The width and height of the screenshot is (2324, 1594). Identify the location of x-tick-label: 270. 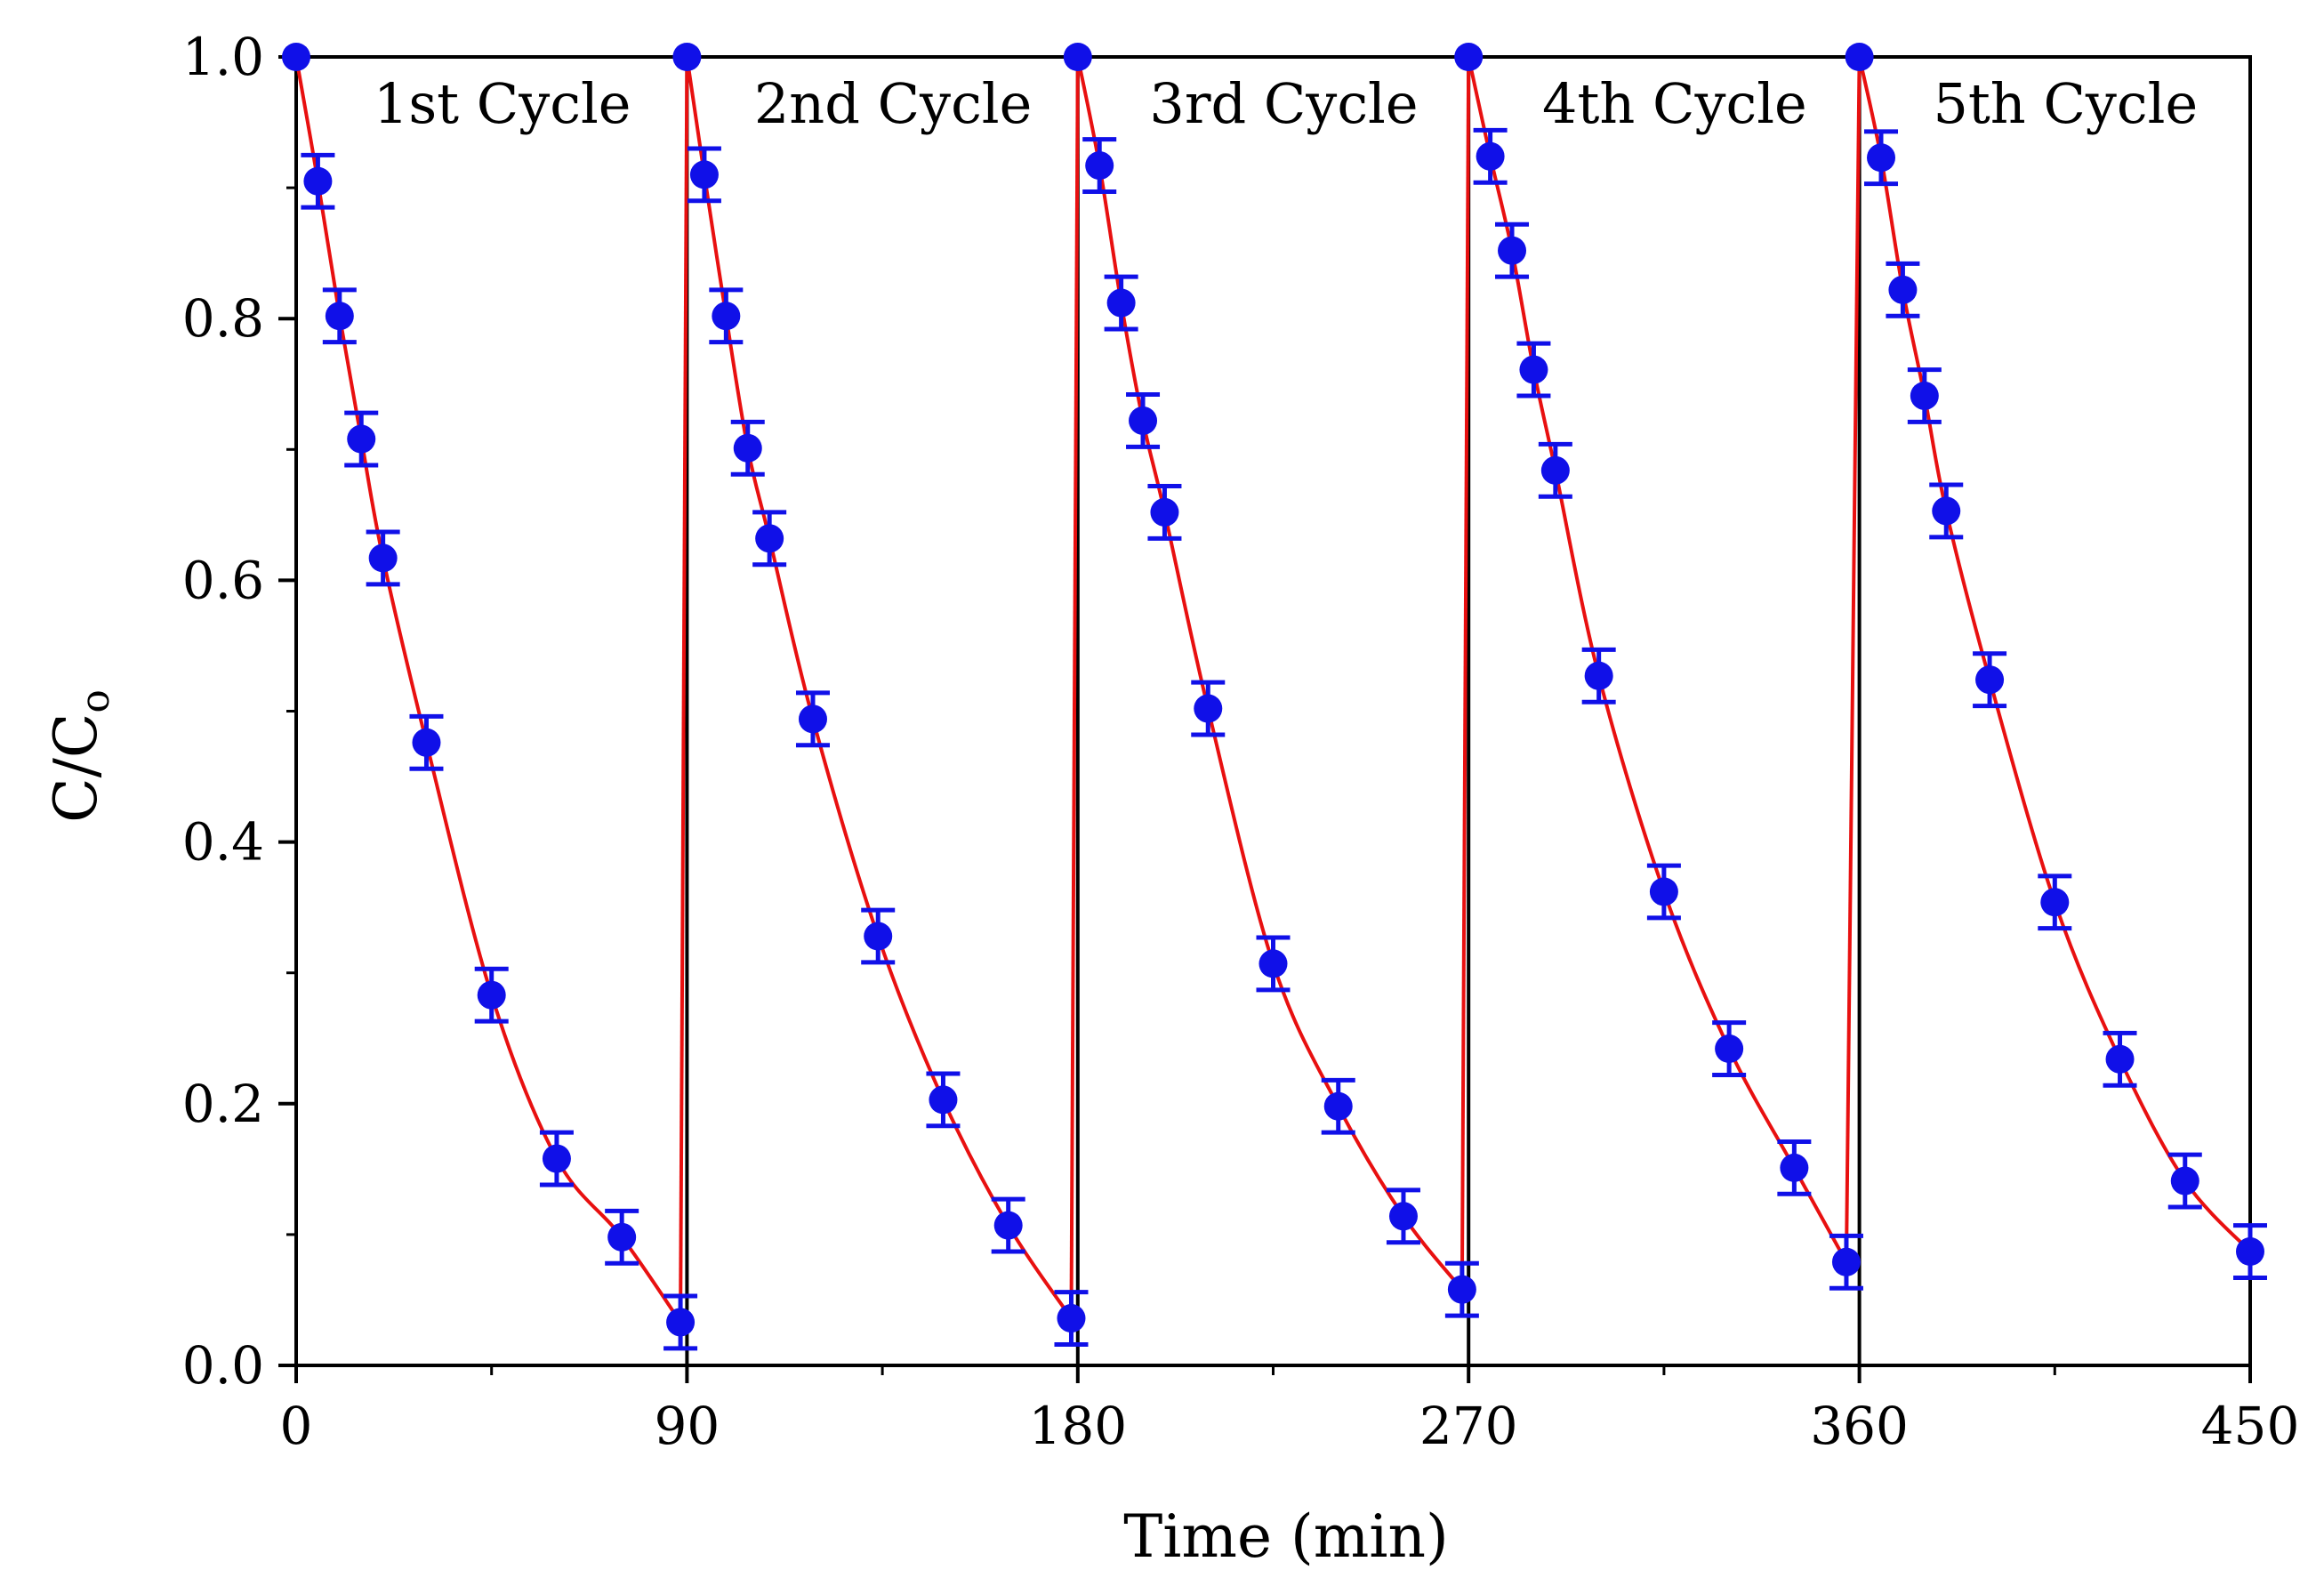
(1468, 1426).